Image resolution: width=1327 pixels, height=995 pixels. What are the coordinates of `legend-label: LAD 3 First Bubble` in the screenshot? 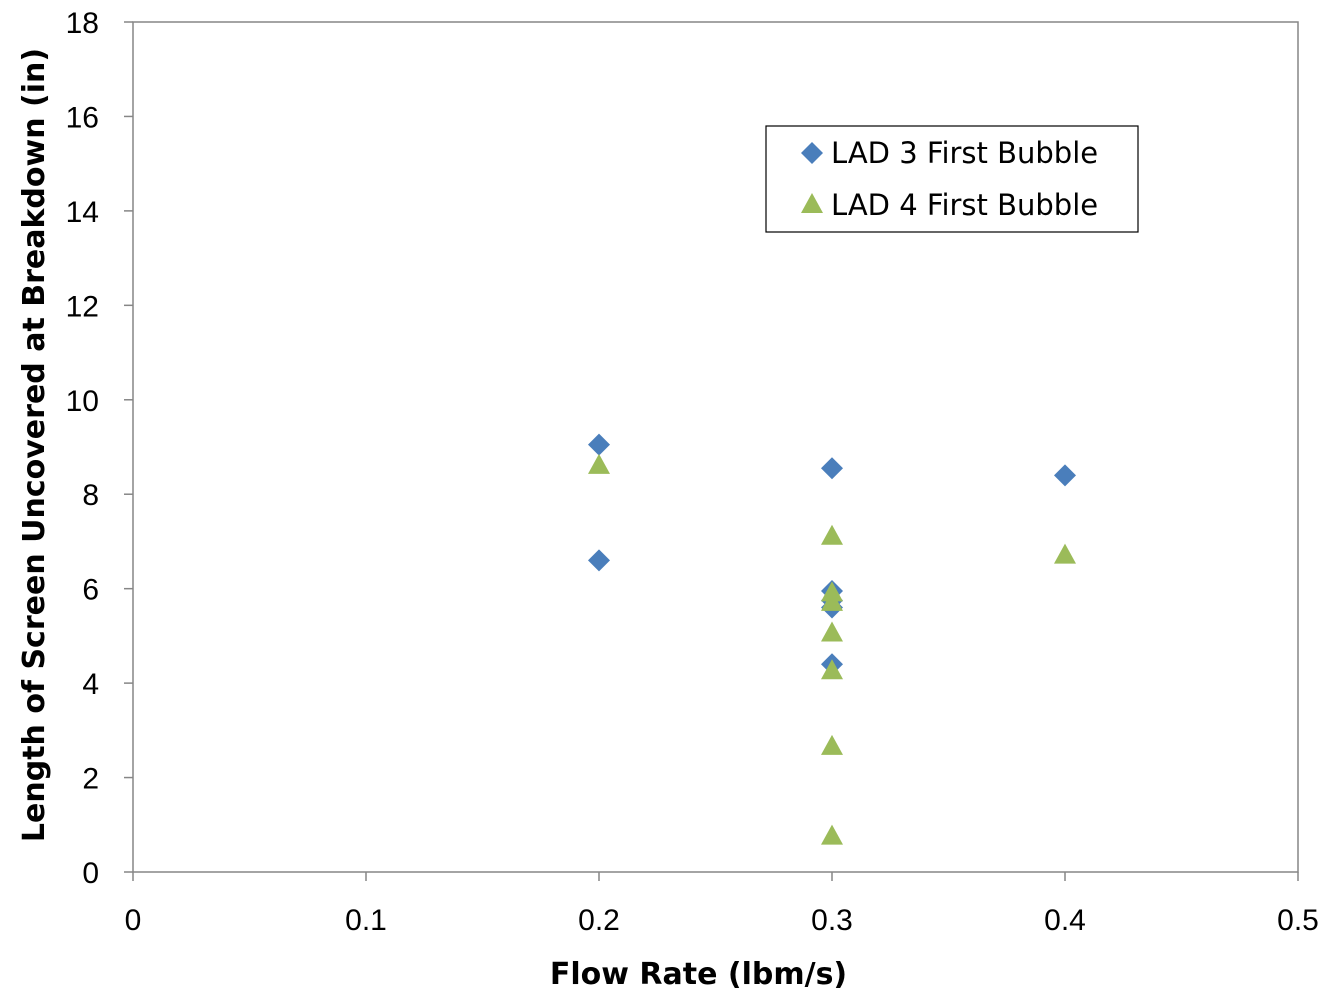 It's located at (964, 153).